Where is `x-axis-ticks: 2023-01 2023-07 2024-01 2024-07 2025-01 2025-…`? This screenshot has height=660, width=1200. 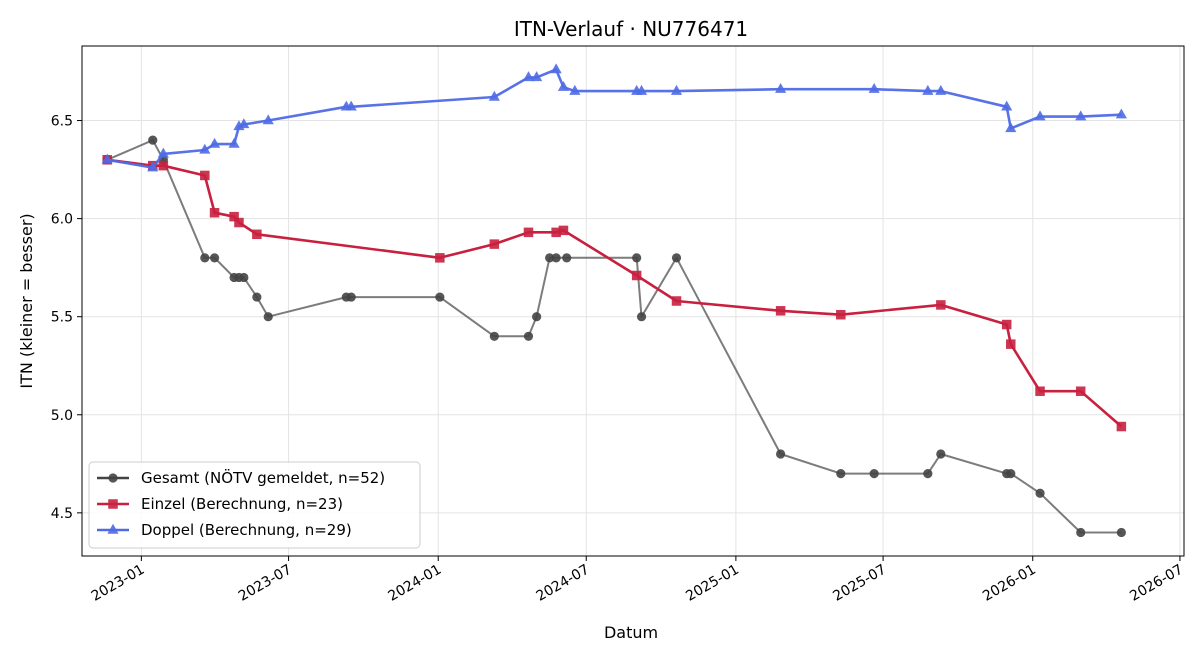 x-axis-ticks: 2023-01 2023-07 2024-01 2024-07 2025-01 2025-… is located at coordinates (637, 580).